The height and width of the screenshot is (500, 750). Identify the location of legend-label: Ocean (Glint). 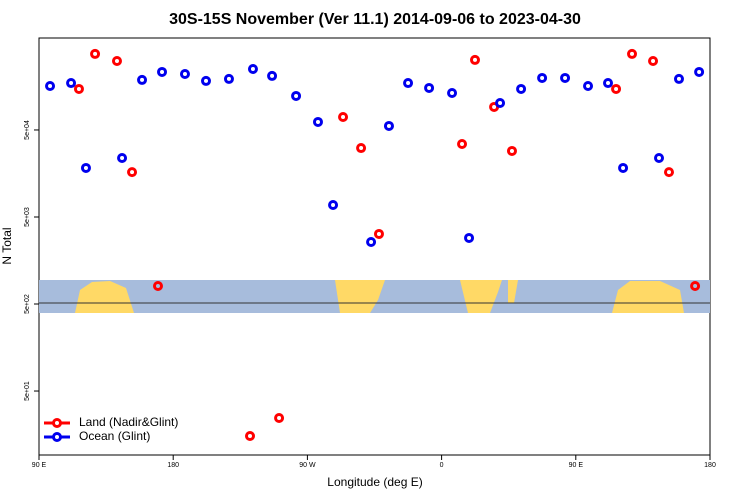
(114, 436).